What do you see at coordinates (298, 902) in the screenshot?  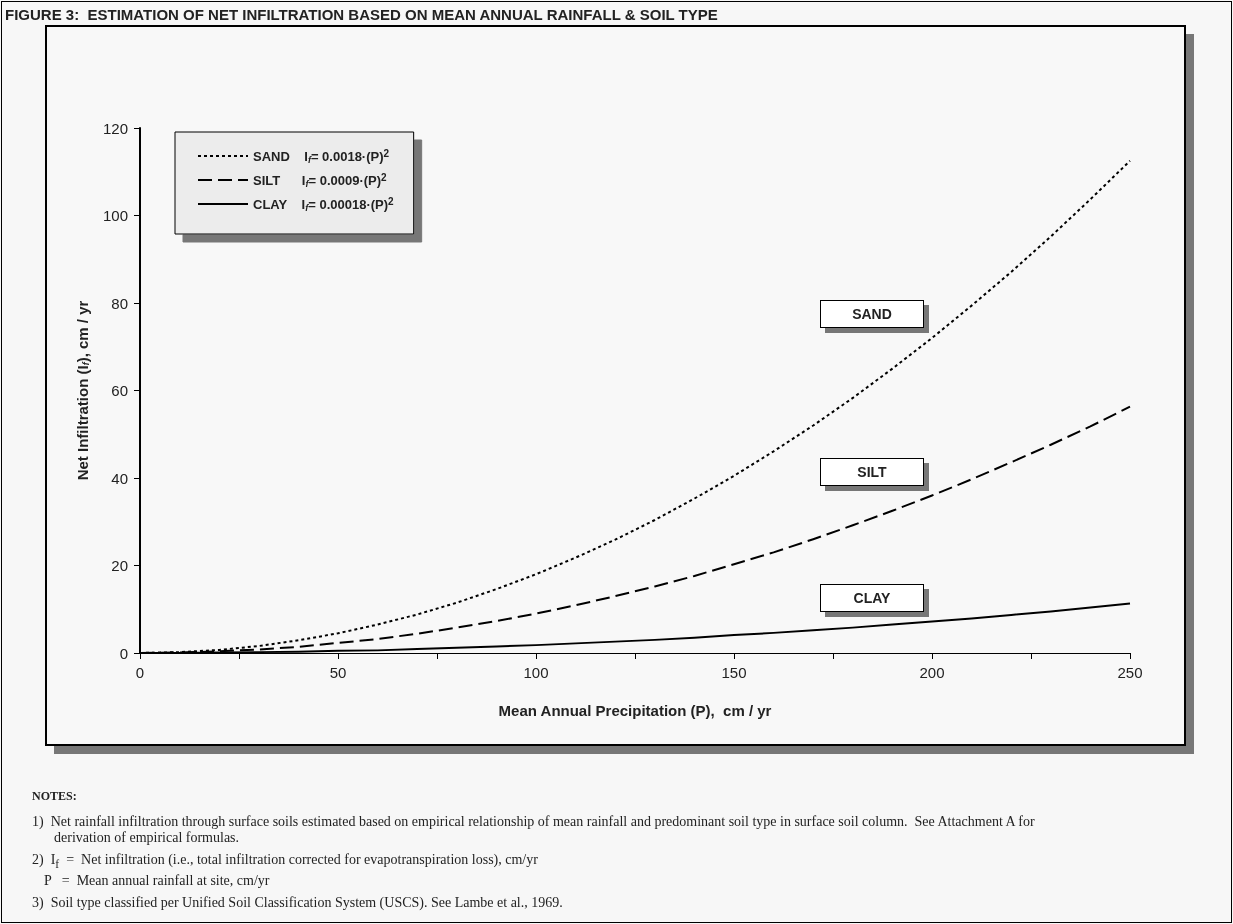 I see `text: 3) Soil type classified per Unified Soil Classification System (USCS). See Lambe et al., 1969.` at bounding box center [298, 902].